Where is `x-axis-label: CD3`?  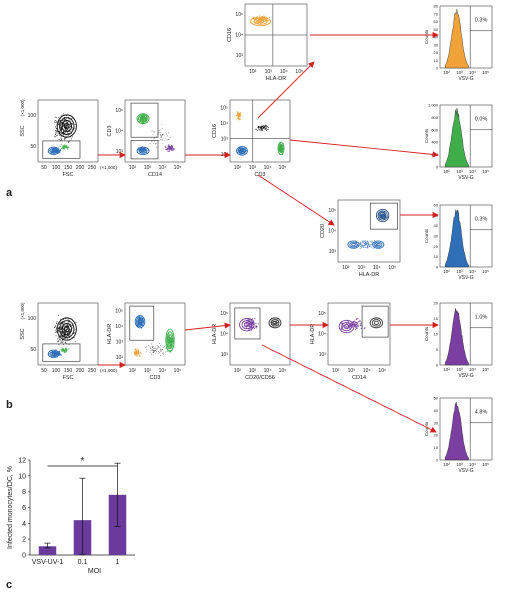
x-axis-label: CD3 is located at coordinates (154, 378).